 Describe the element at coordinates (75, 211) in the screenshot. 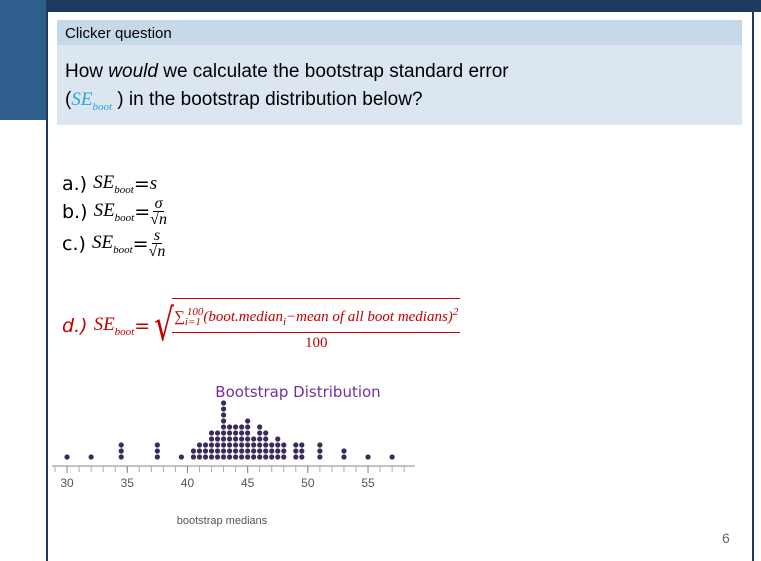

I see `label: b.)` at that location.